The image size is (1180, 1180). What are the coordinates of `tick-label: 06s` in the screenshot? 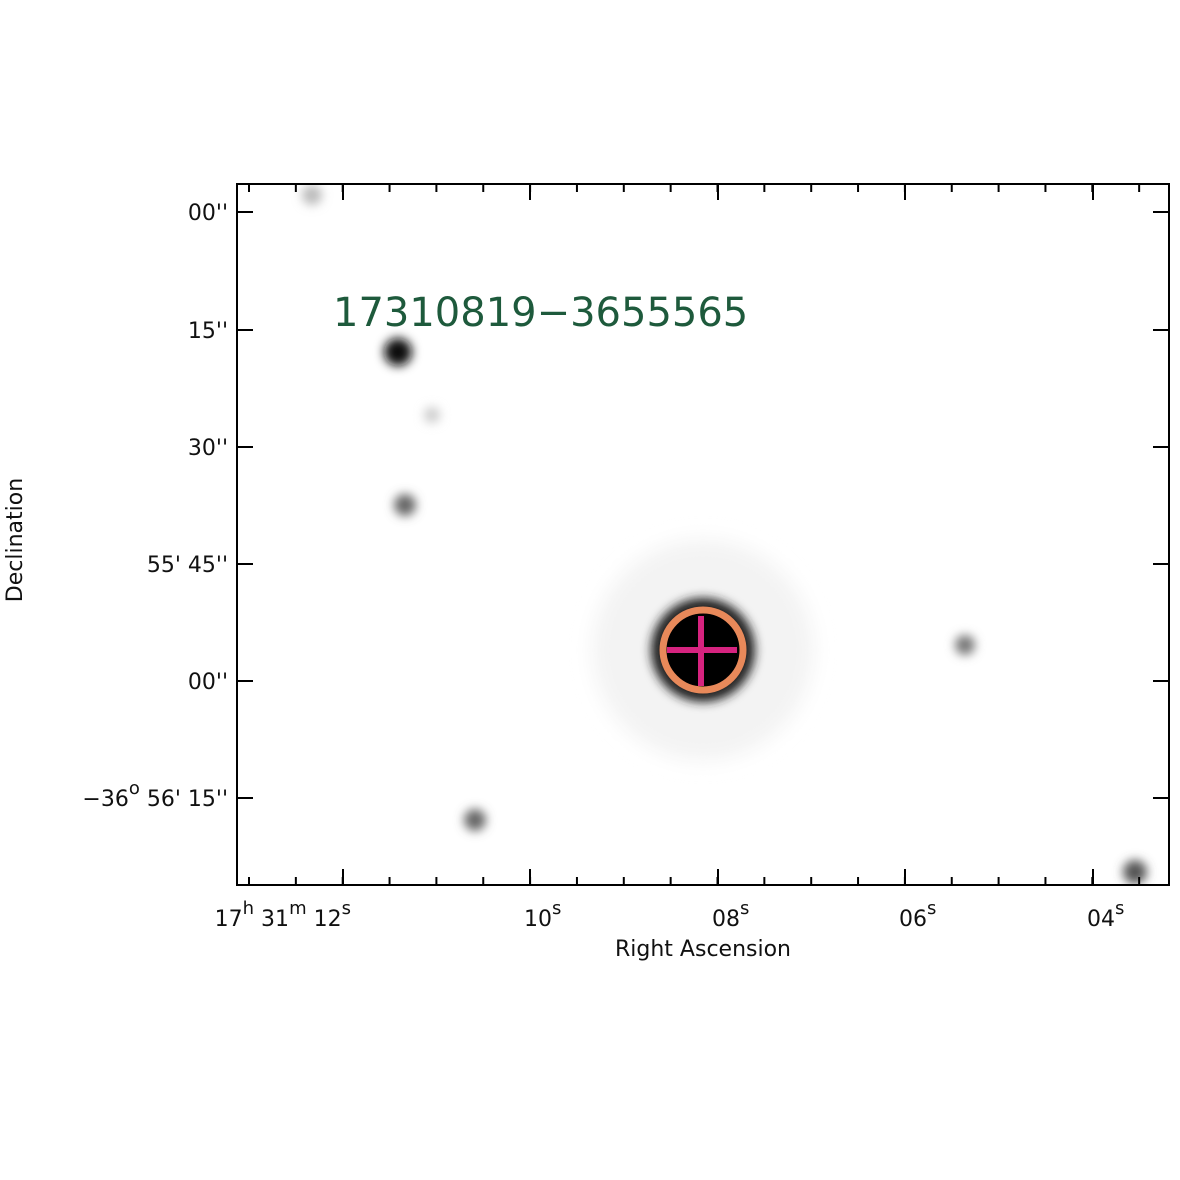 It's located at (917, 915).